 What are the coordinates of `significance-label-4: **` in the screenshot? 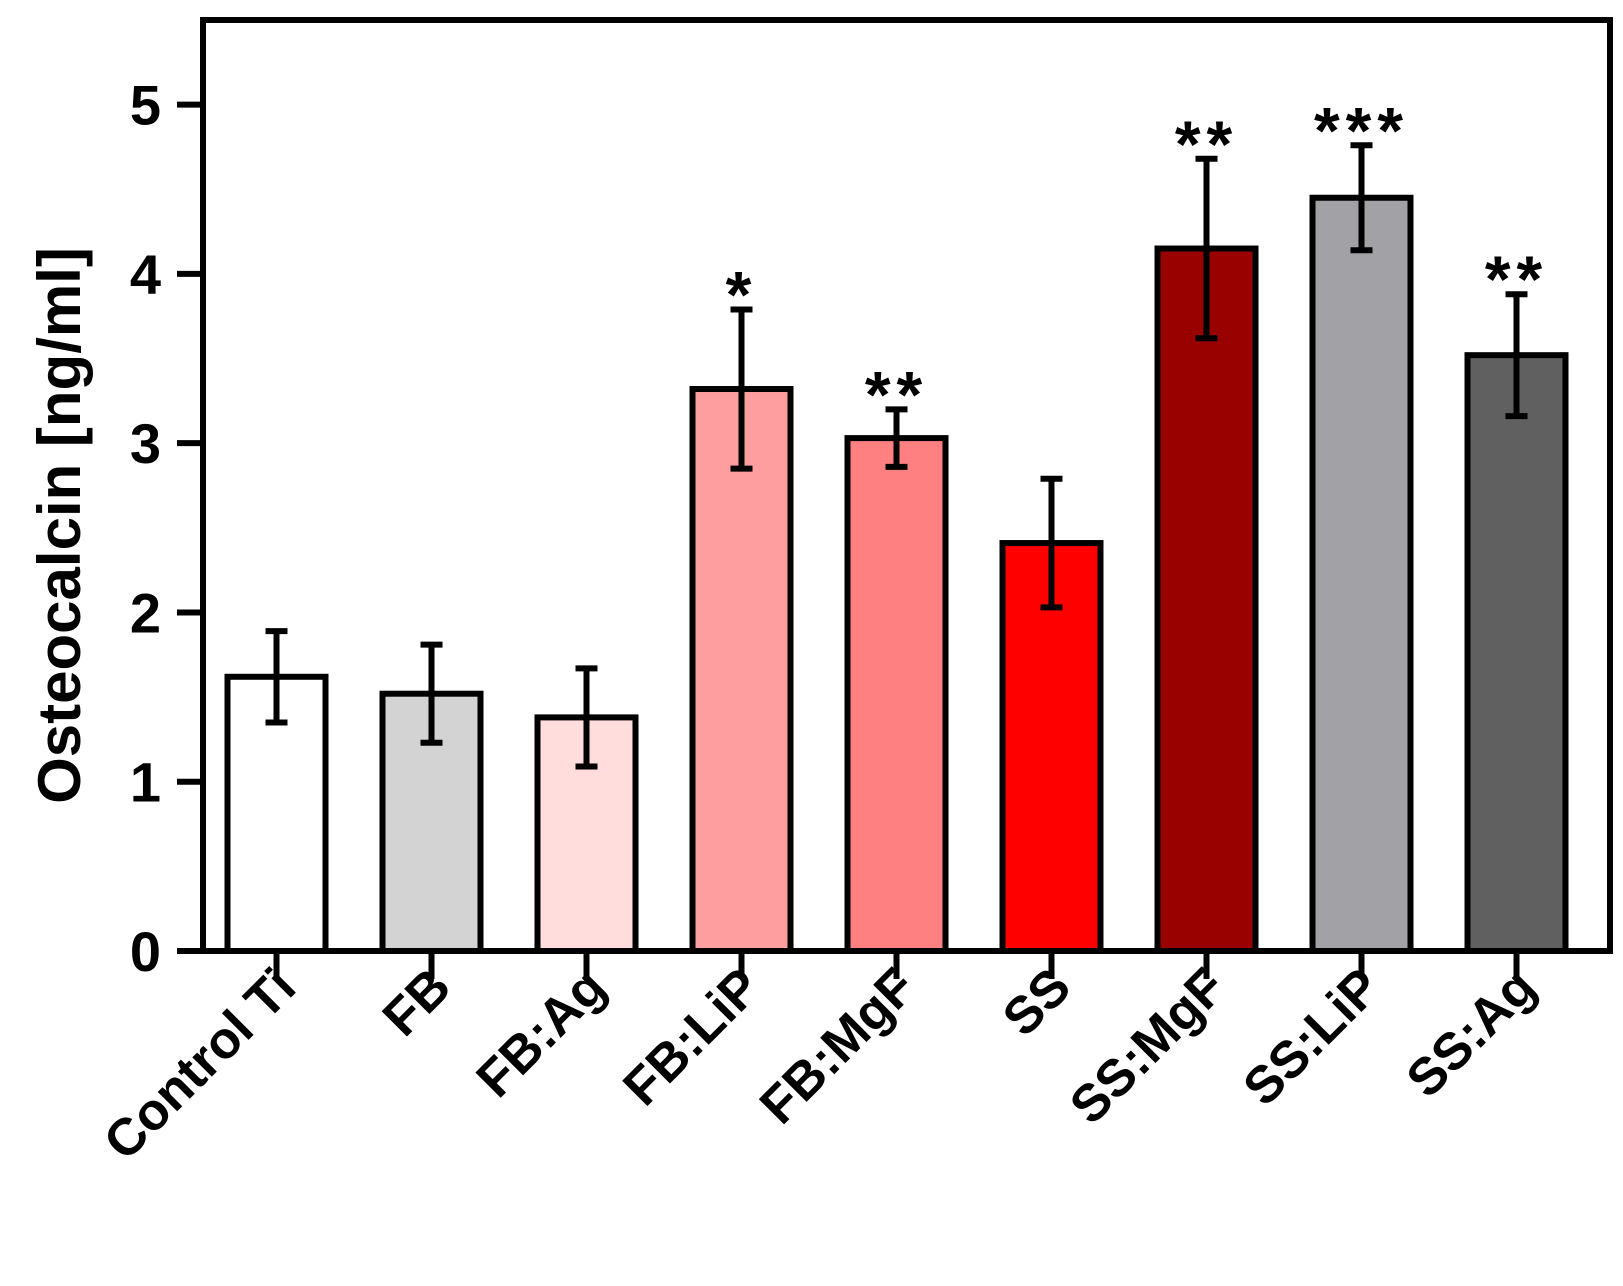 It's located at (896, 394).